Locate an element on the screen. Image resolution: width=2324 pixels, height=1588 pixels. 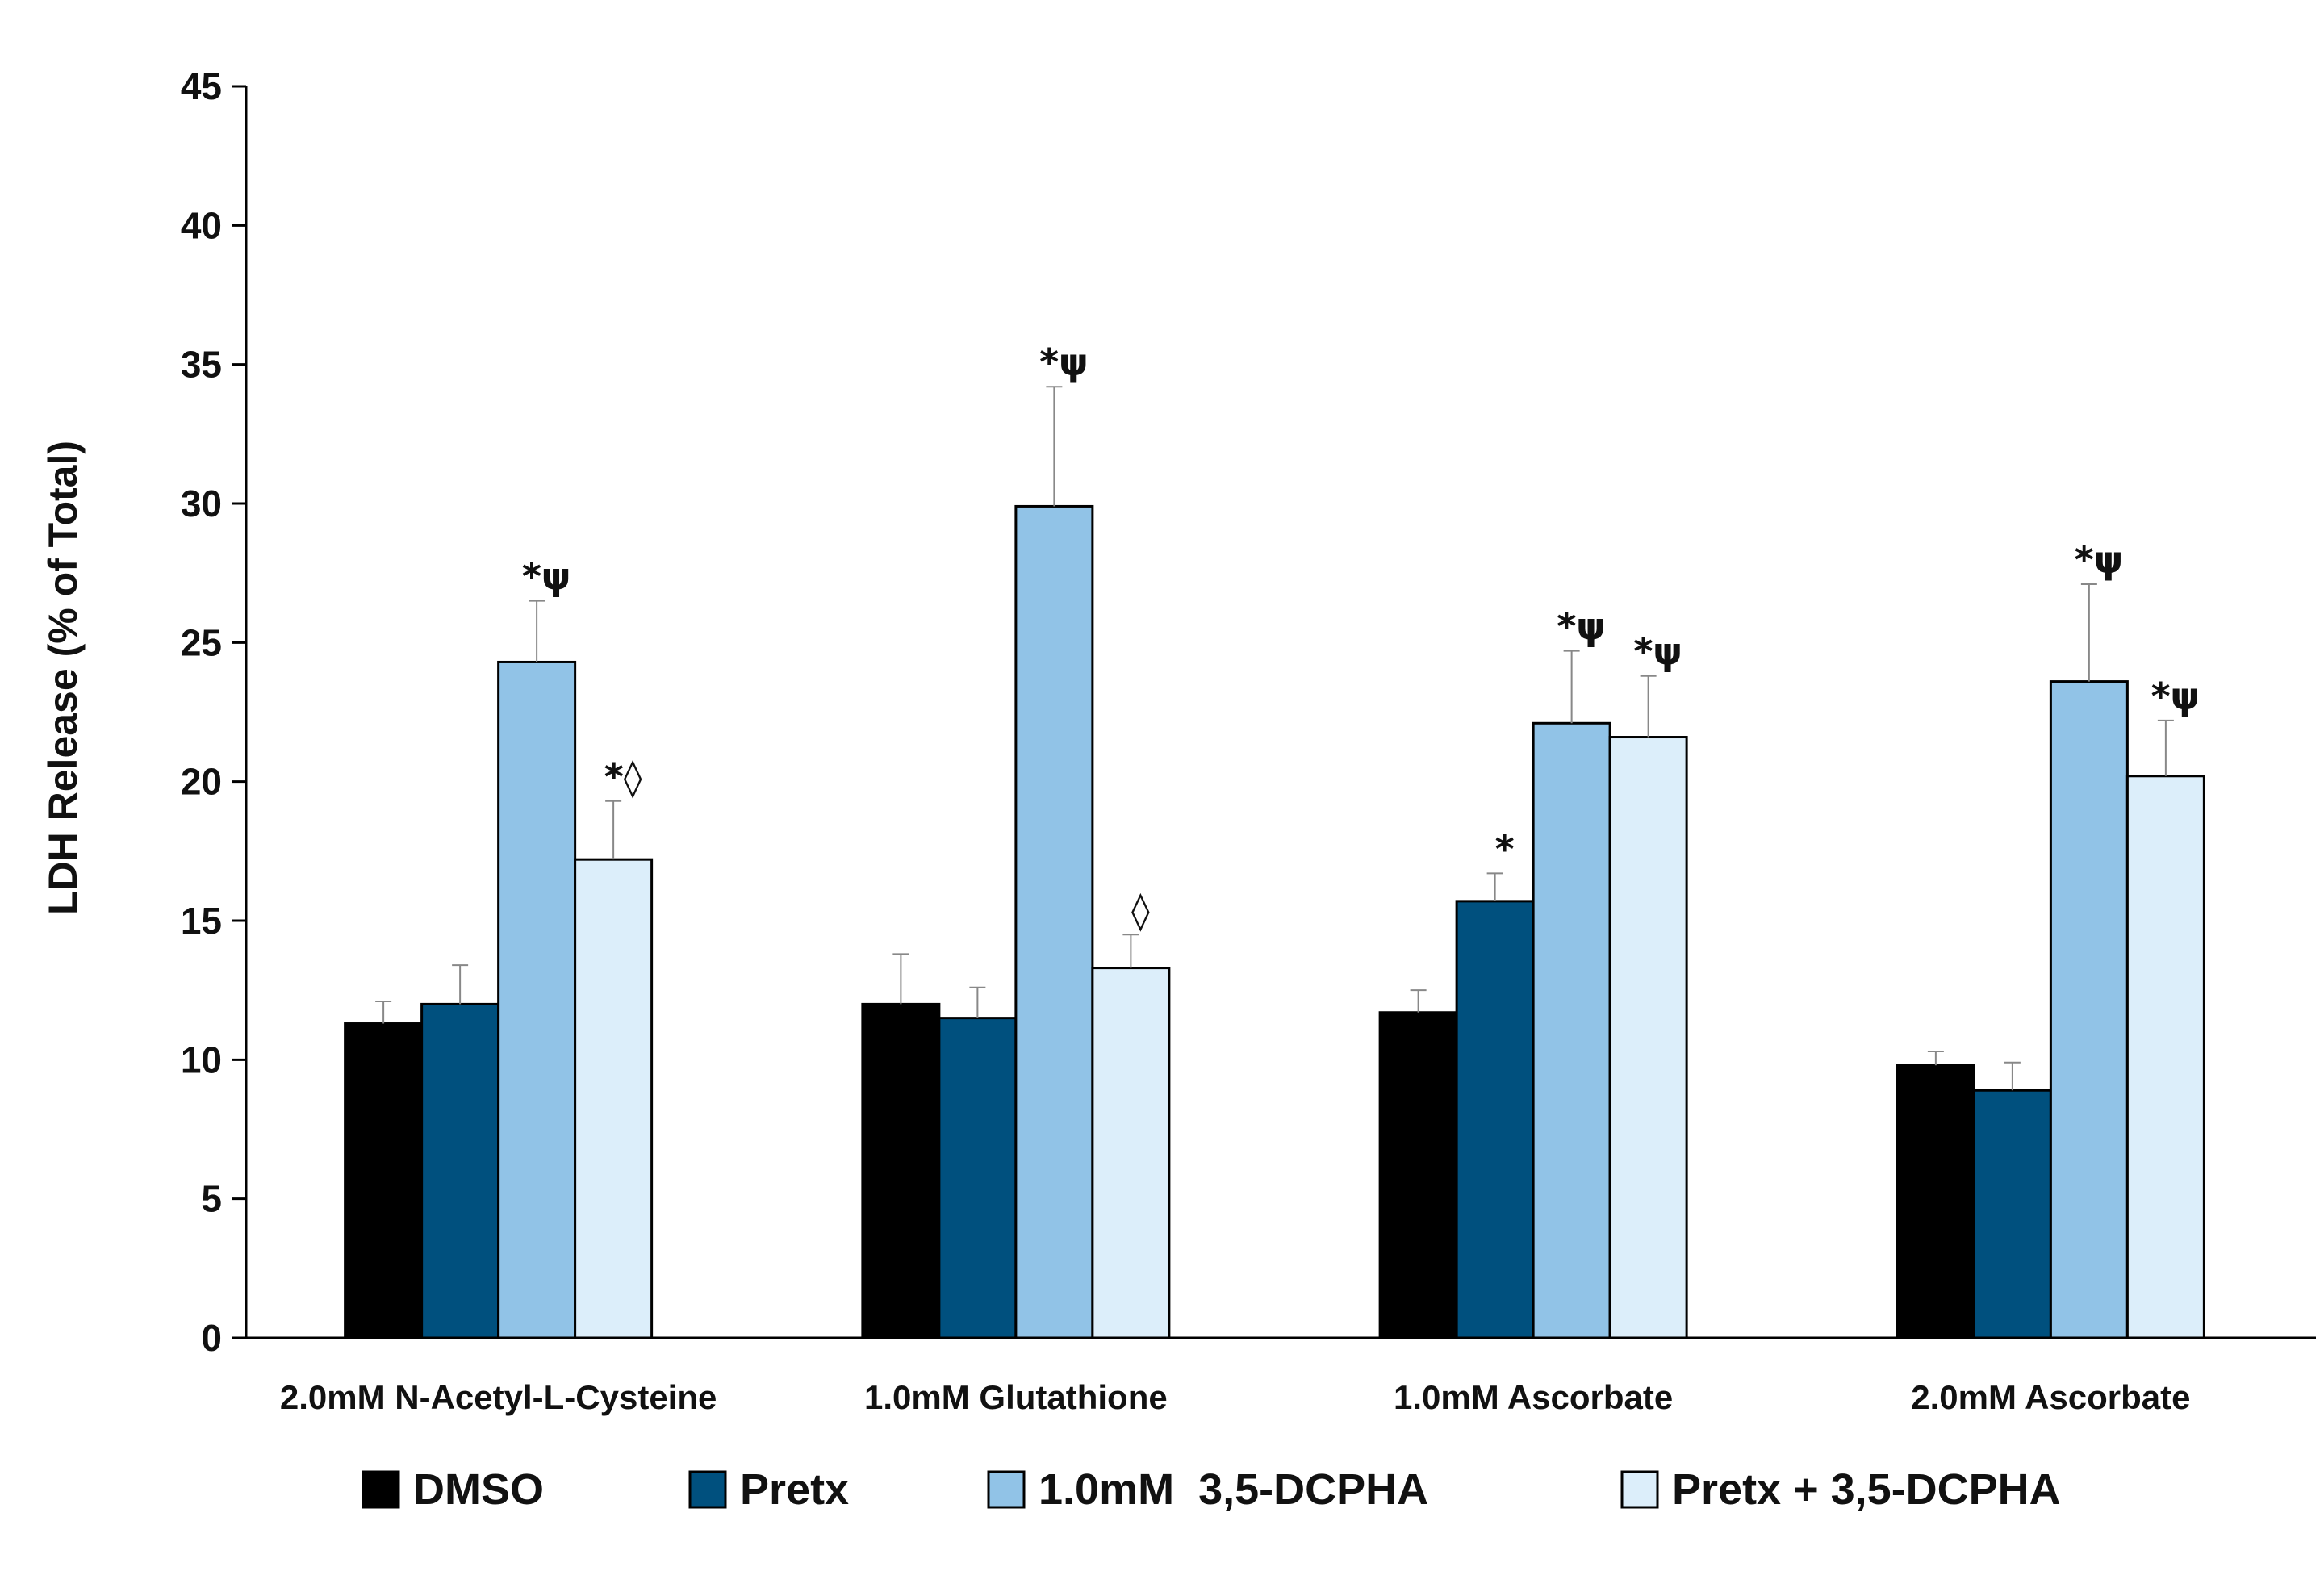
y-tick-label: 10 is located at coordinates (202, 1059).